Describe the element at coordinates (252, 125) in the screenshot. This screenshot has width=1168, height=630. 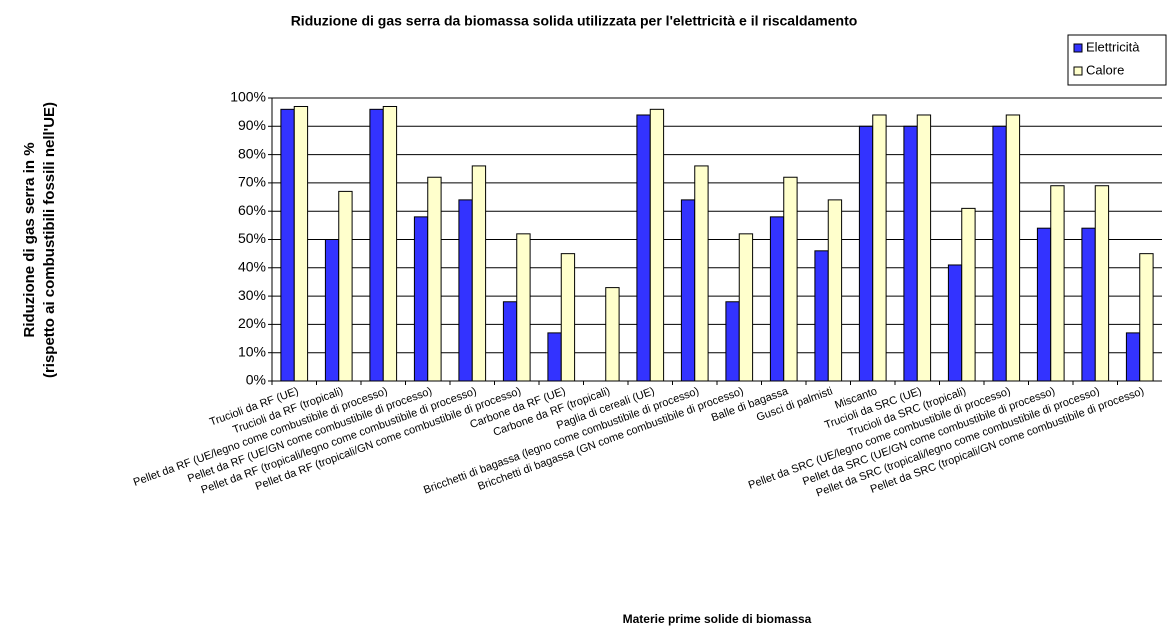
I see `y-tick-label: 90%` at that location.